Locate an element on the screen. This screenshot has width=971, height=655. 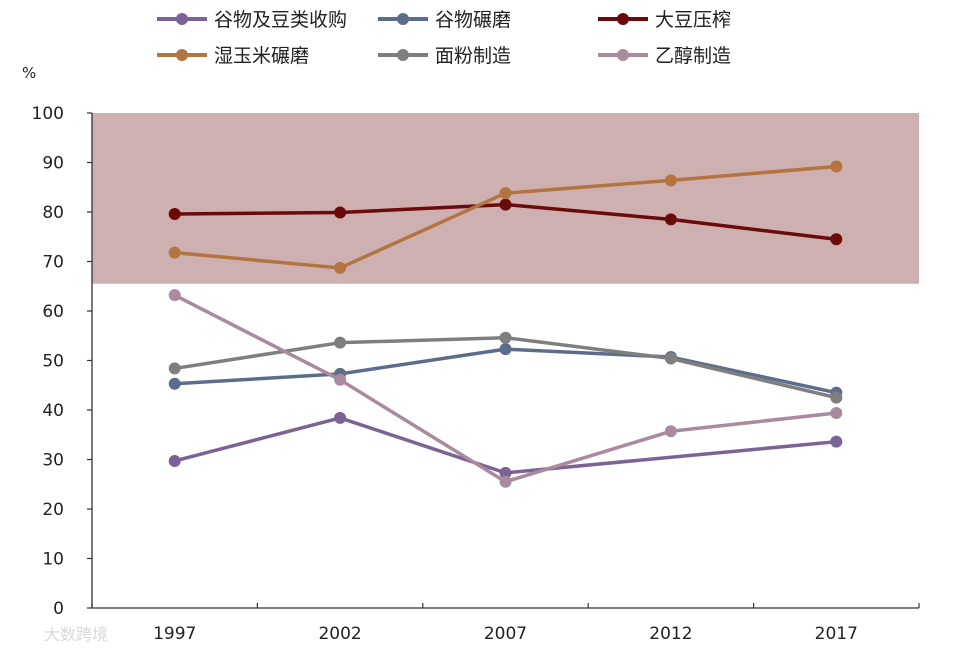
y-tick-label: 0 is located at coordinates (58, 609).